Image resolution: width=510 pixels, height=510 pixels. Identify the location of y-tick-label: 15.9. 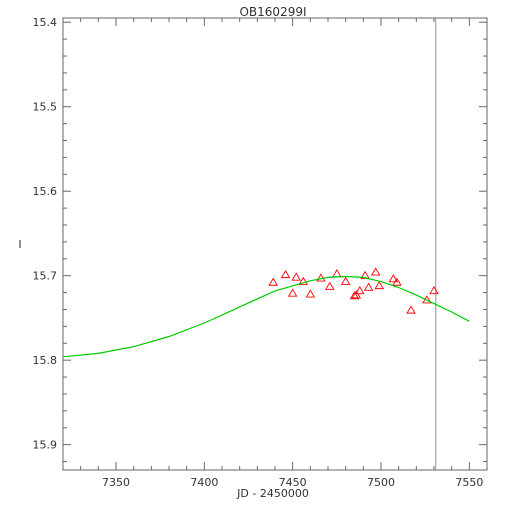
(45, 445).